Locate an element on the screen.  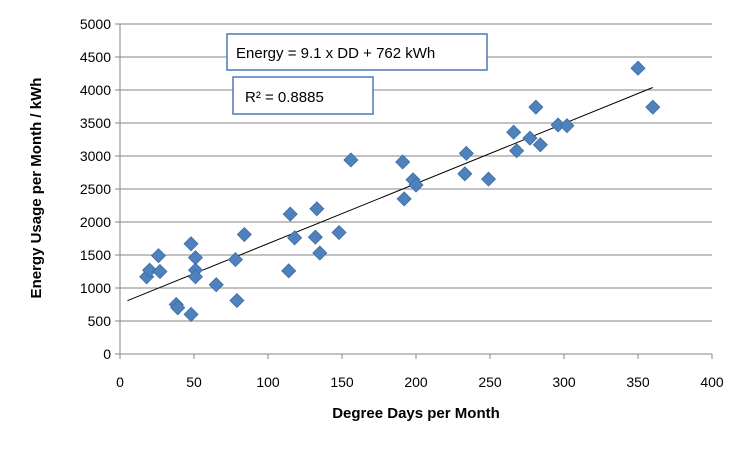
equation-annotation: Energy = 9.1 x DD + 762 kWh is located at coordinates (357, 52).